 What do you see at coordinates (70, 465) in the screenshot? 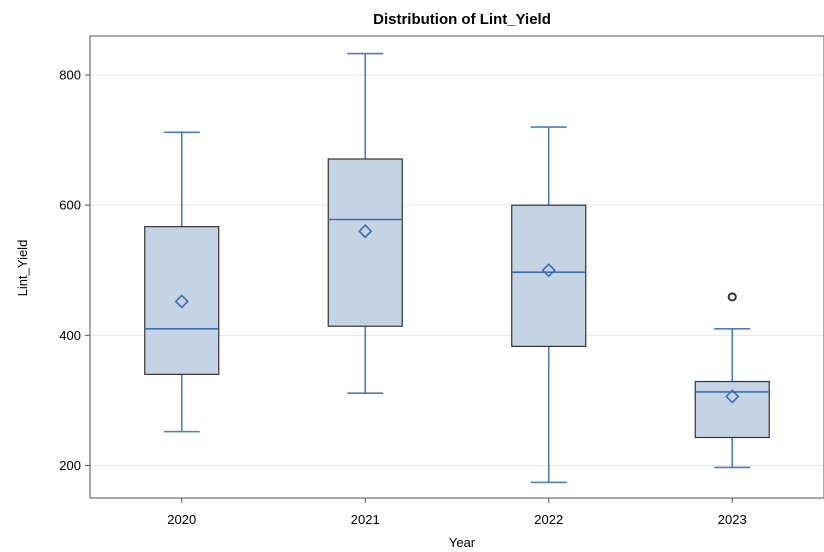
I see `y-tick-label-200: 200` at bounding box center [70, 465].